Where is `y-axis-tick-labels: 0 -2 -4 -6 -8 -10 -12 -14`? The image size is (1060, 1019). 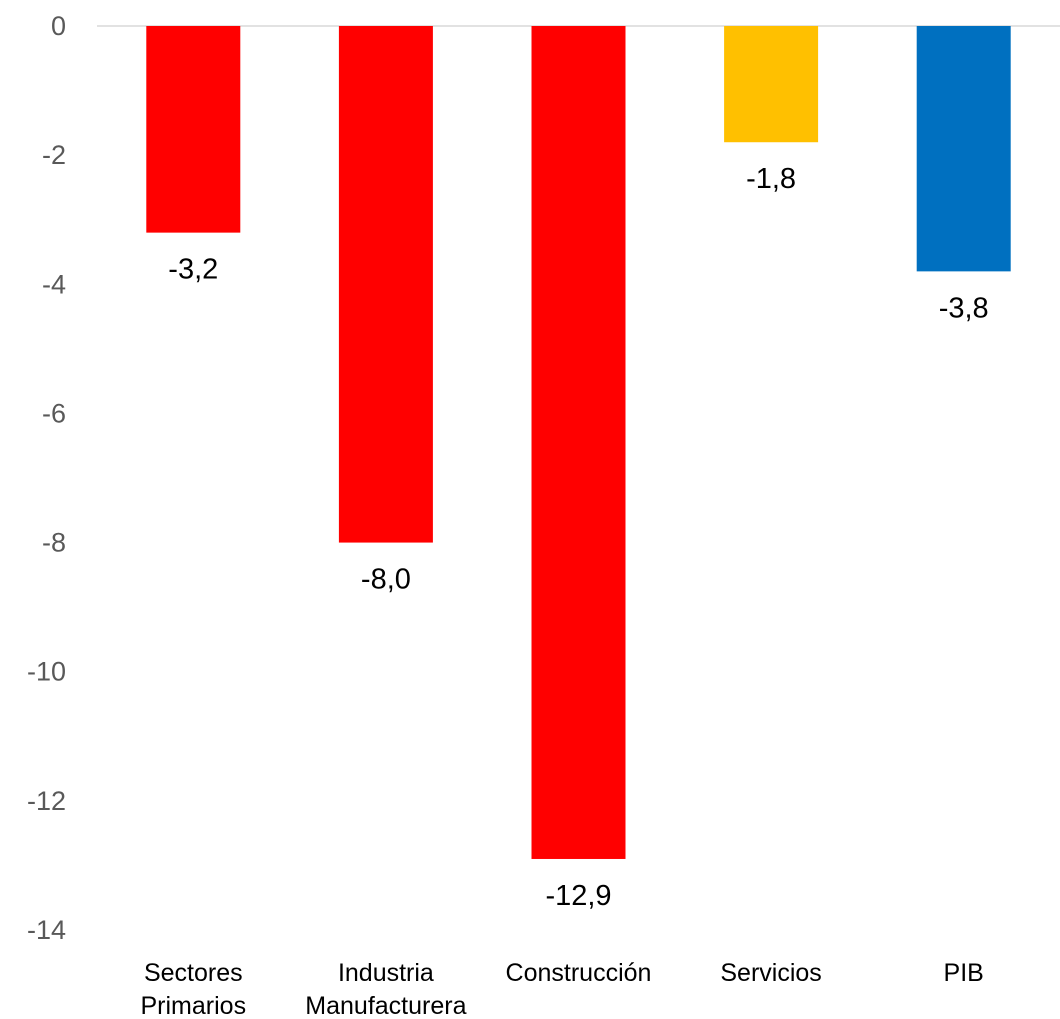 y-axis-tick-labels: 0 -2 -4 -6 -8 -10 -12 -14 is located at coordinates (46, 478).